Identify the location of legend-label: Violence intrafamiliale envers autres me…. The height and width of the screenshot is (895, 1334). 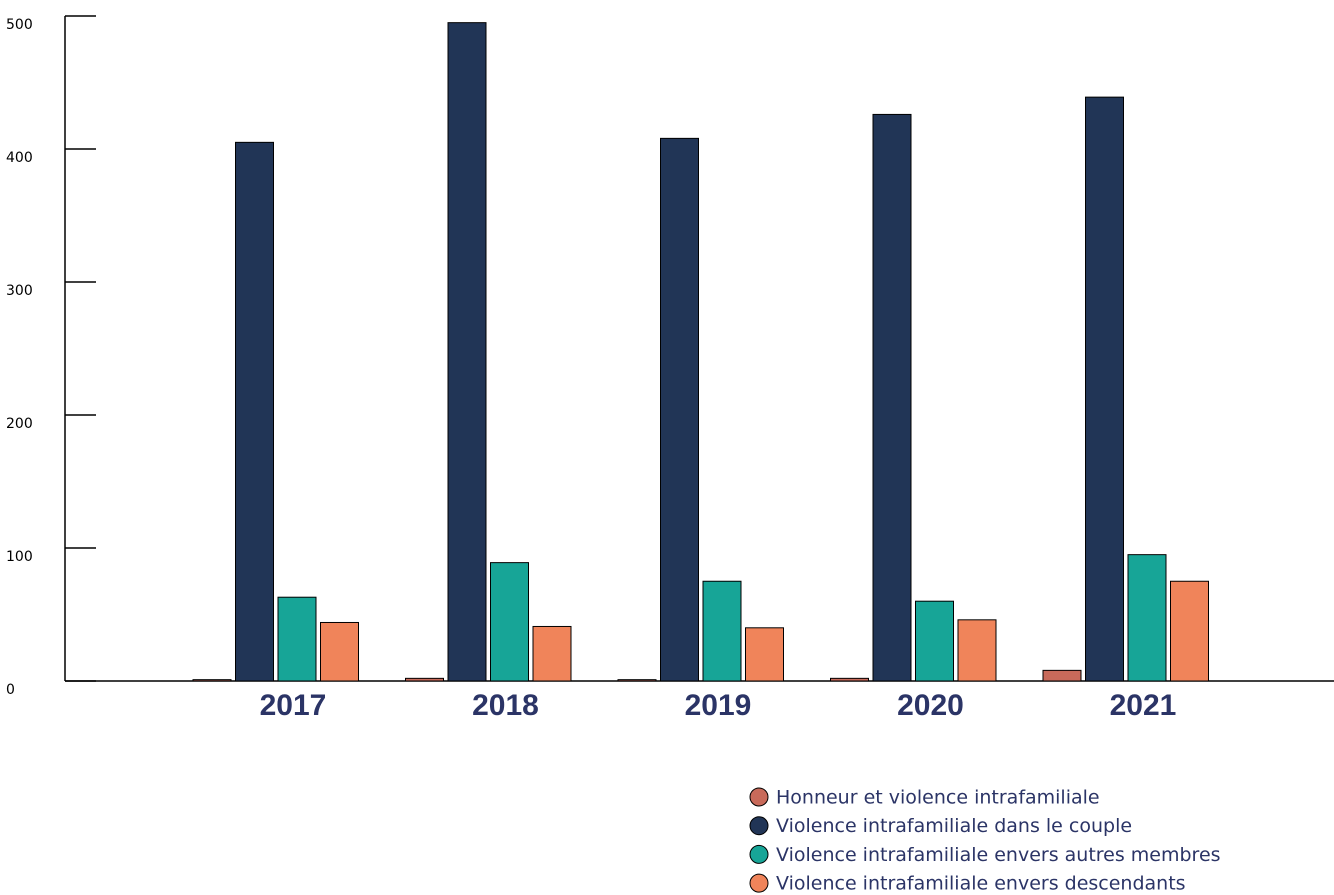
(998, 855).